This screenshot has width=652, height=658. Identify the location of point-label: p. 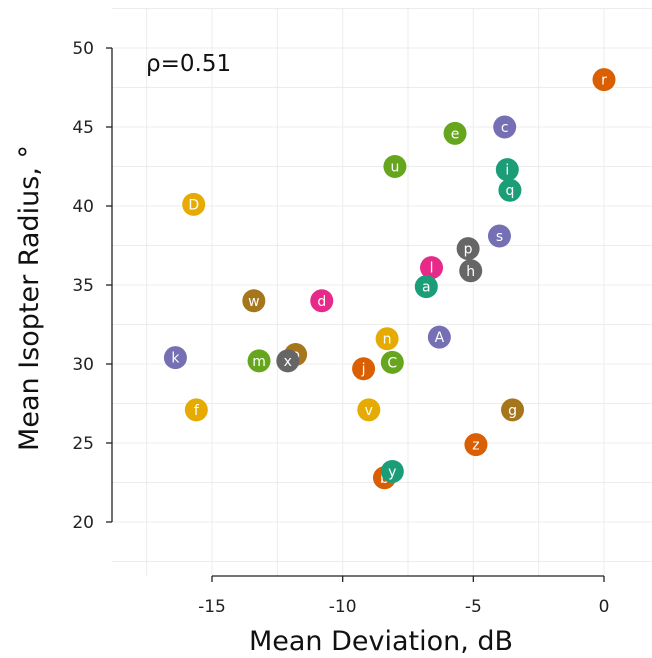
(468, 250).